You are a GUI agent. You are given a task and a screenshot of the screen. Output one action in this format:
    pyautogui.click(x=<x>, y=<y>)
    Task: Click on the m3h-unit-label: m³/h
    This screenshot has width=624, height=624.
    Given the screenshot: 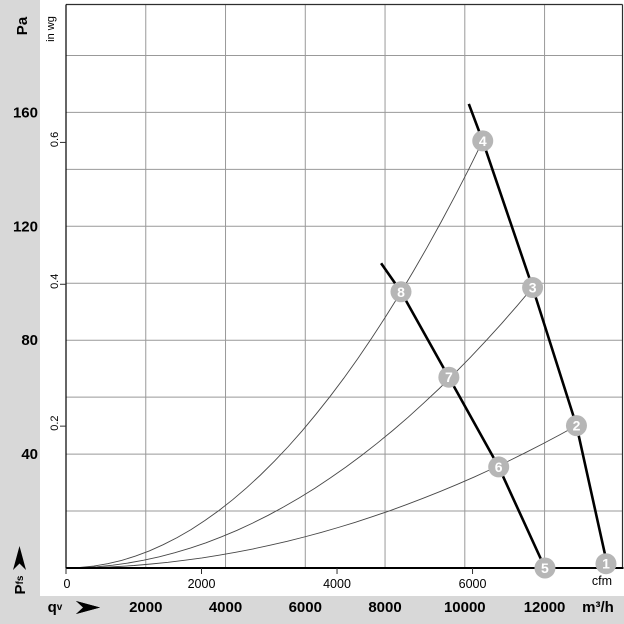 What is the action you would take?
    pyautogui.click(x=598, y=607)
    